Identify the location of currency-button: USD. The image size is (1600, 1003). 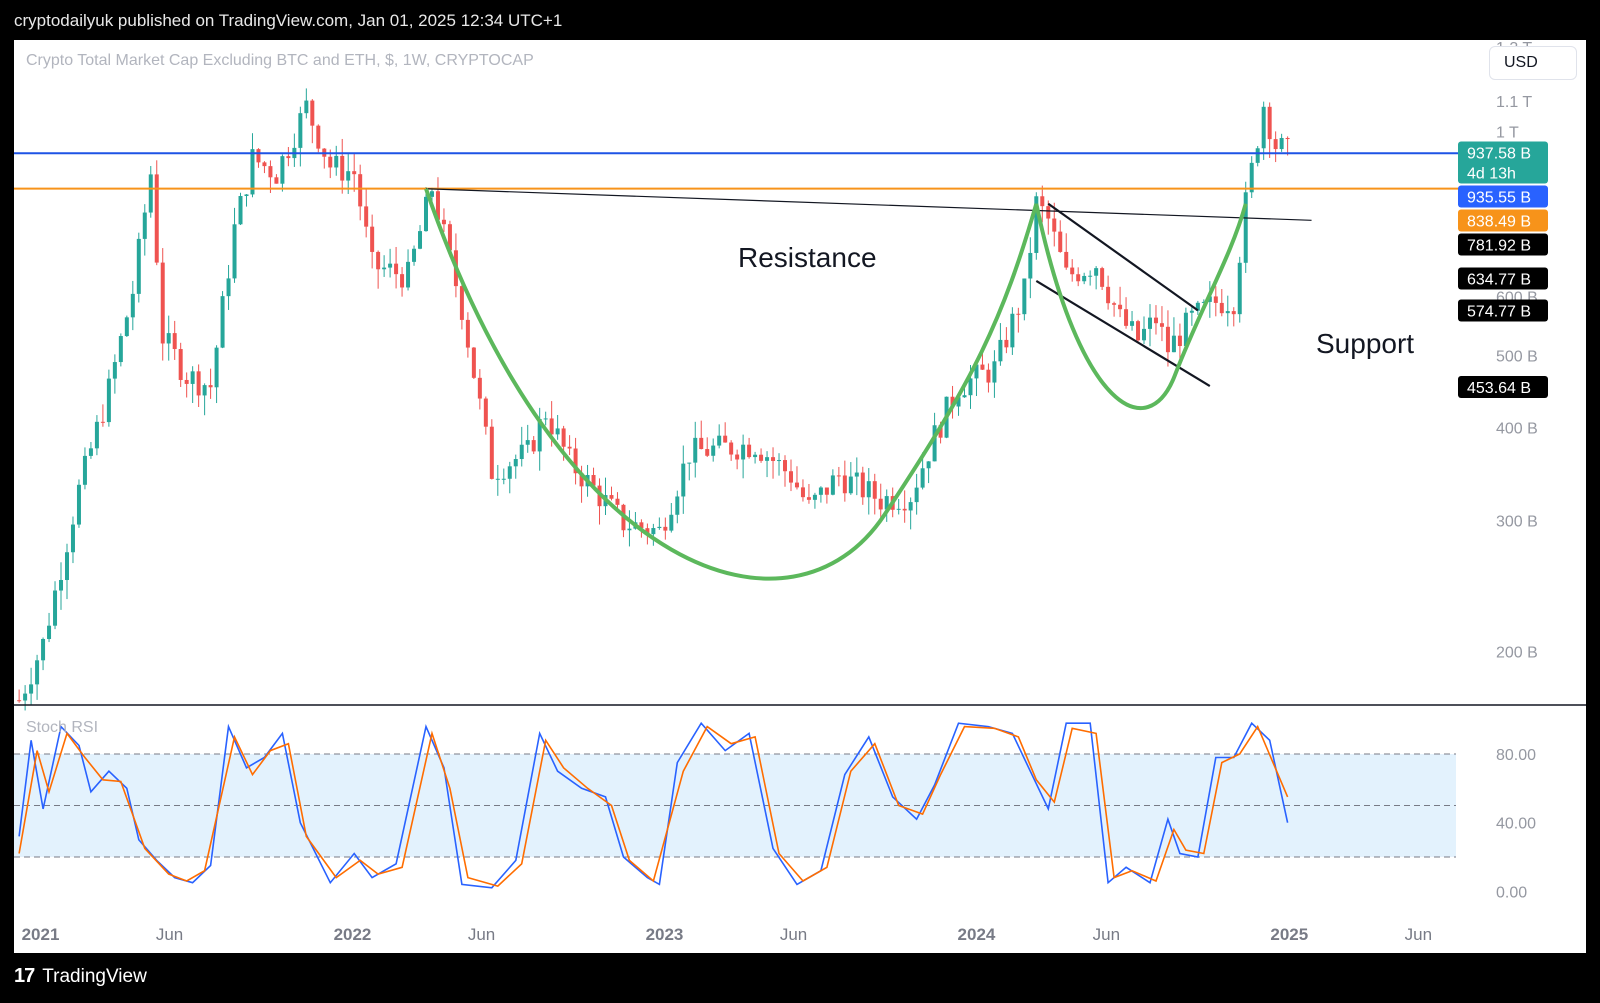
(1533, 63).